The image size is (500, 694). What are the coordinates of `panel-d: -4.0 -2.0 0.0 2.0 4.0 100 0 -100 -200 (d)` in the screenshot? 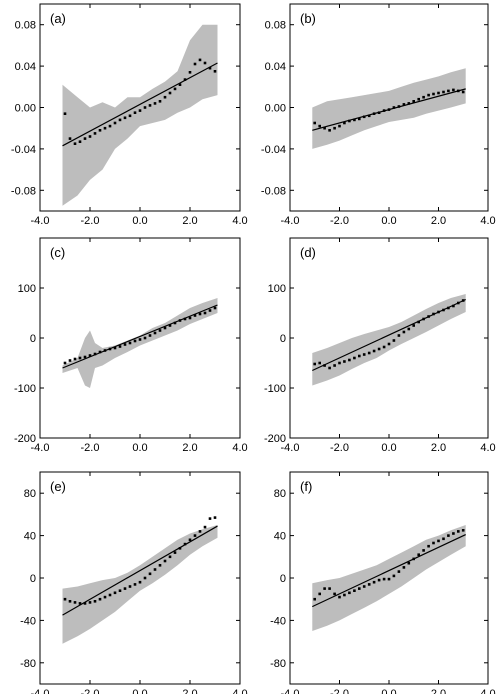 It's located at (380, 345).